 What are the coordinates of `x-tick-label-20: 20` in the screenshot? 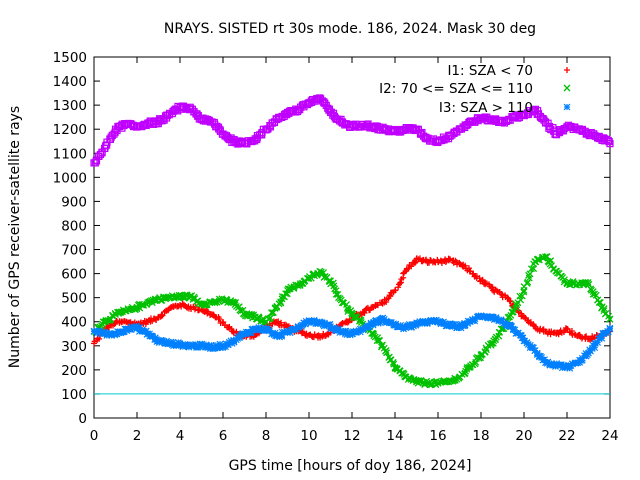 It's located at (523, 436).